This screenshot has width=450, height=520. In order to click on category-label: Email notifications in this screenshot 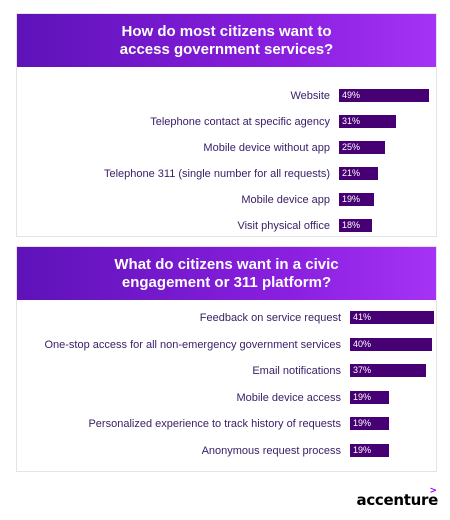, I will do `click(296, 371)`.